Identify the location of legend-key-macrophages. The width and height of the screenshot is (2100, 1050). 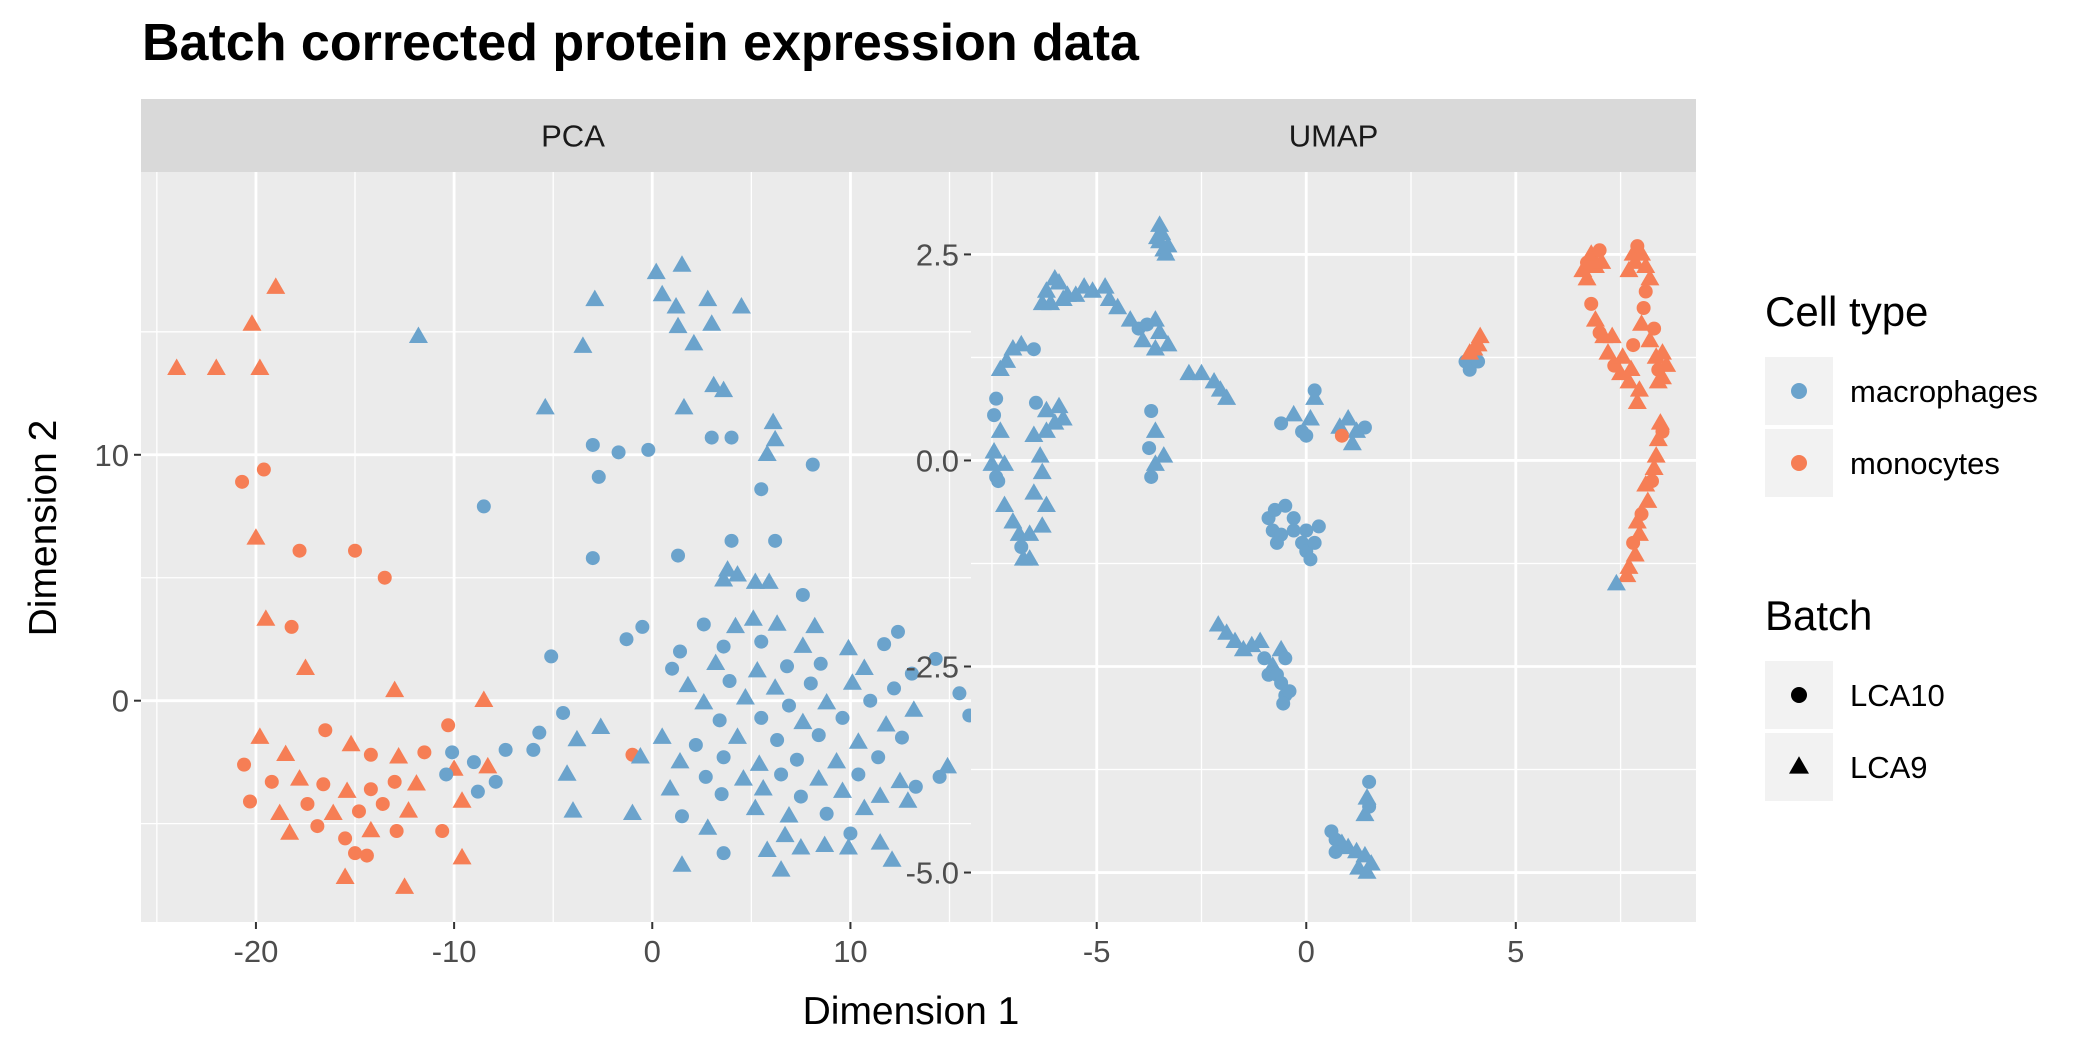
(1799, 391).